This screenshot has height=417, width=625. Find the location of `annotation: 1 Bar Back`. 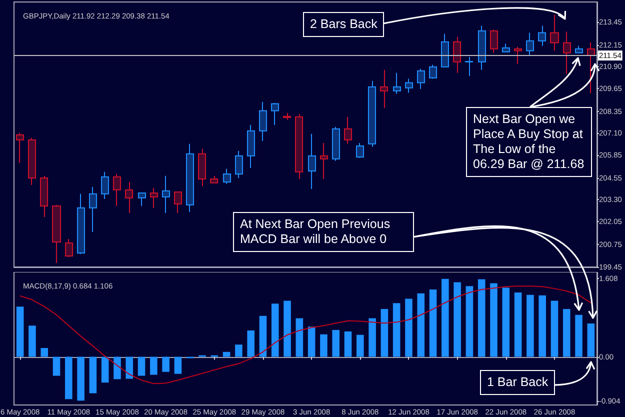

annotation: 1 Bar Back is located at coordinates (518, 382).